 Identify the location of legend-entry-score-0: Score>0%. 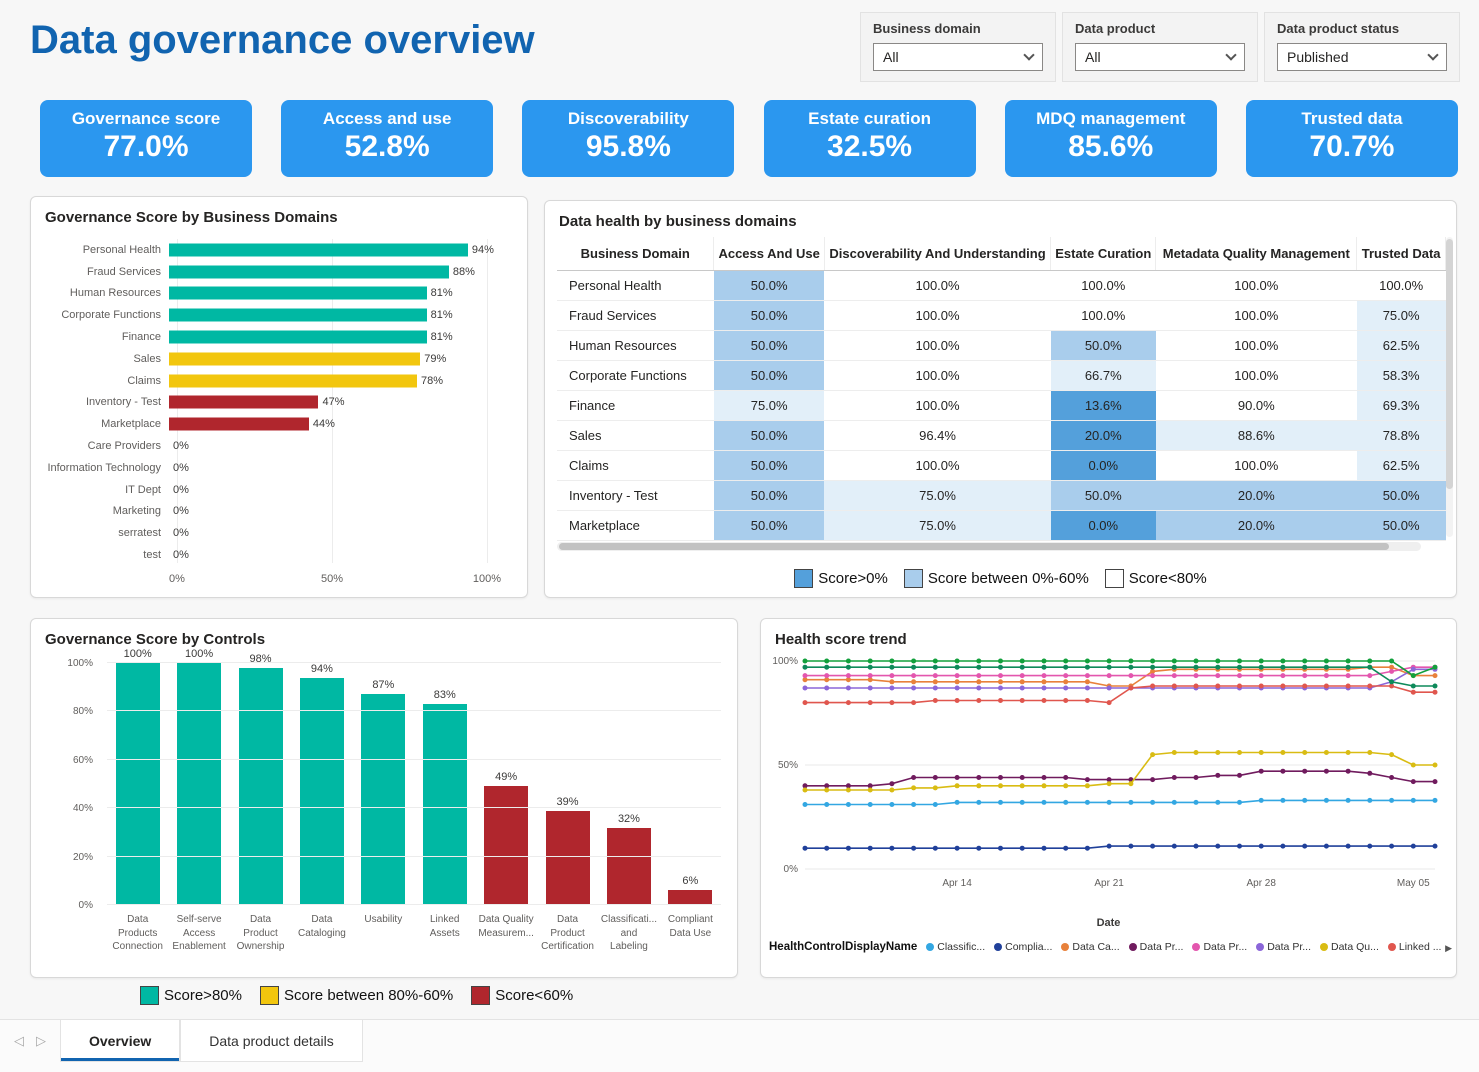
(841, 578).